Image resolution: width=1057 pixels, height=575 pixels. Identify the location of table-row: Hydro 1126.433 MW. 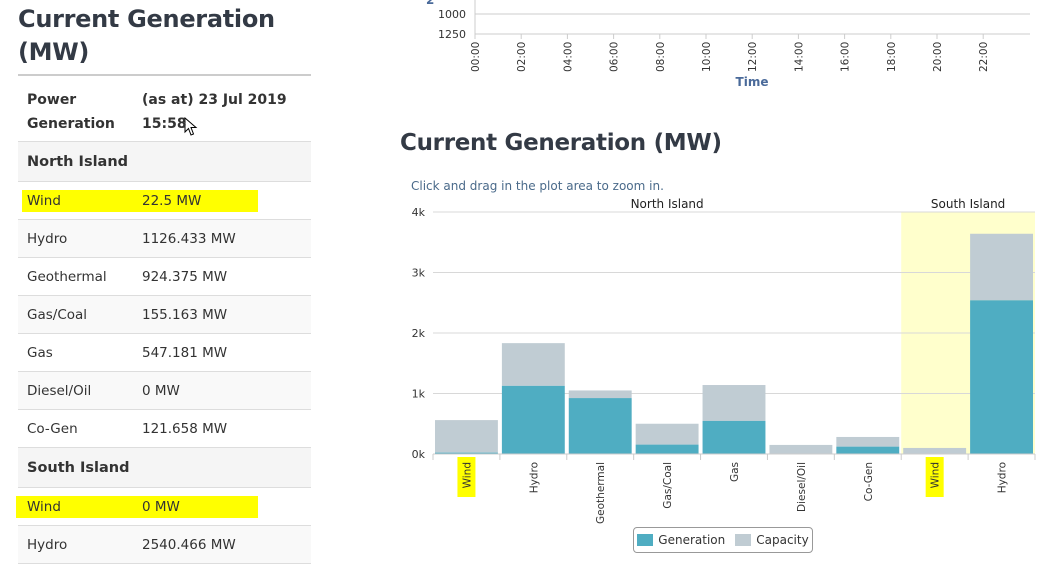
(164, 239).